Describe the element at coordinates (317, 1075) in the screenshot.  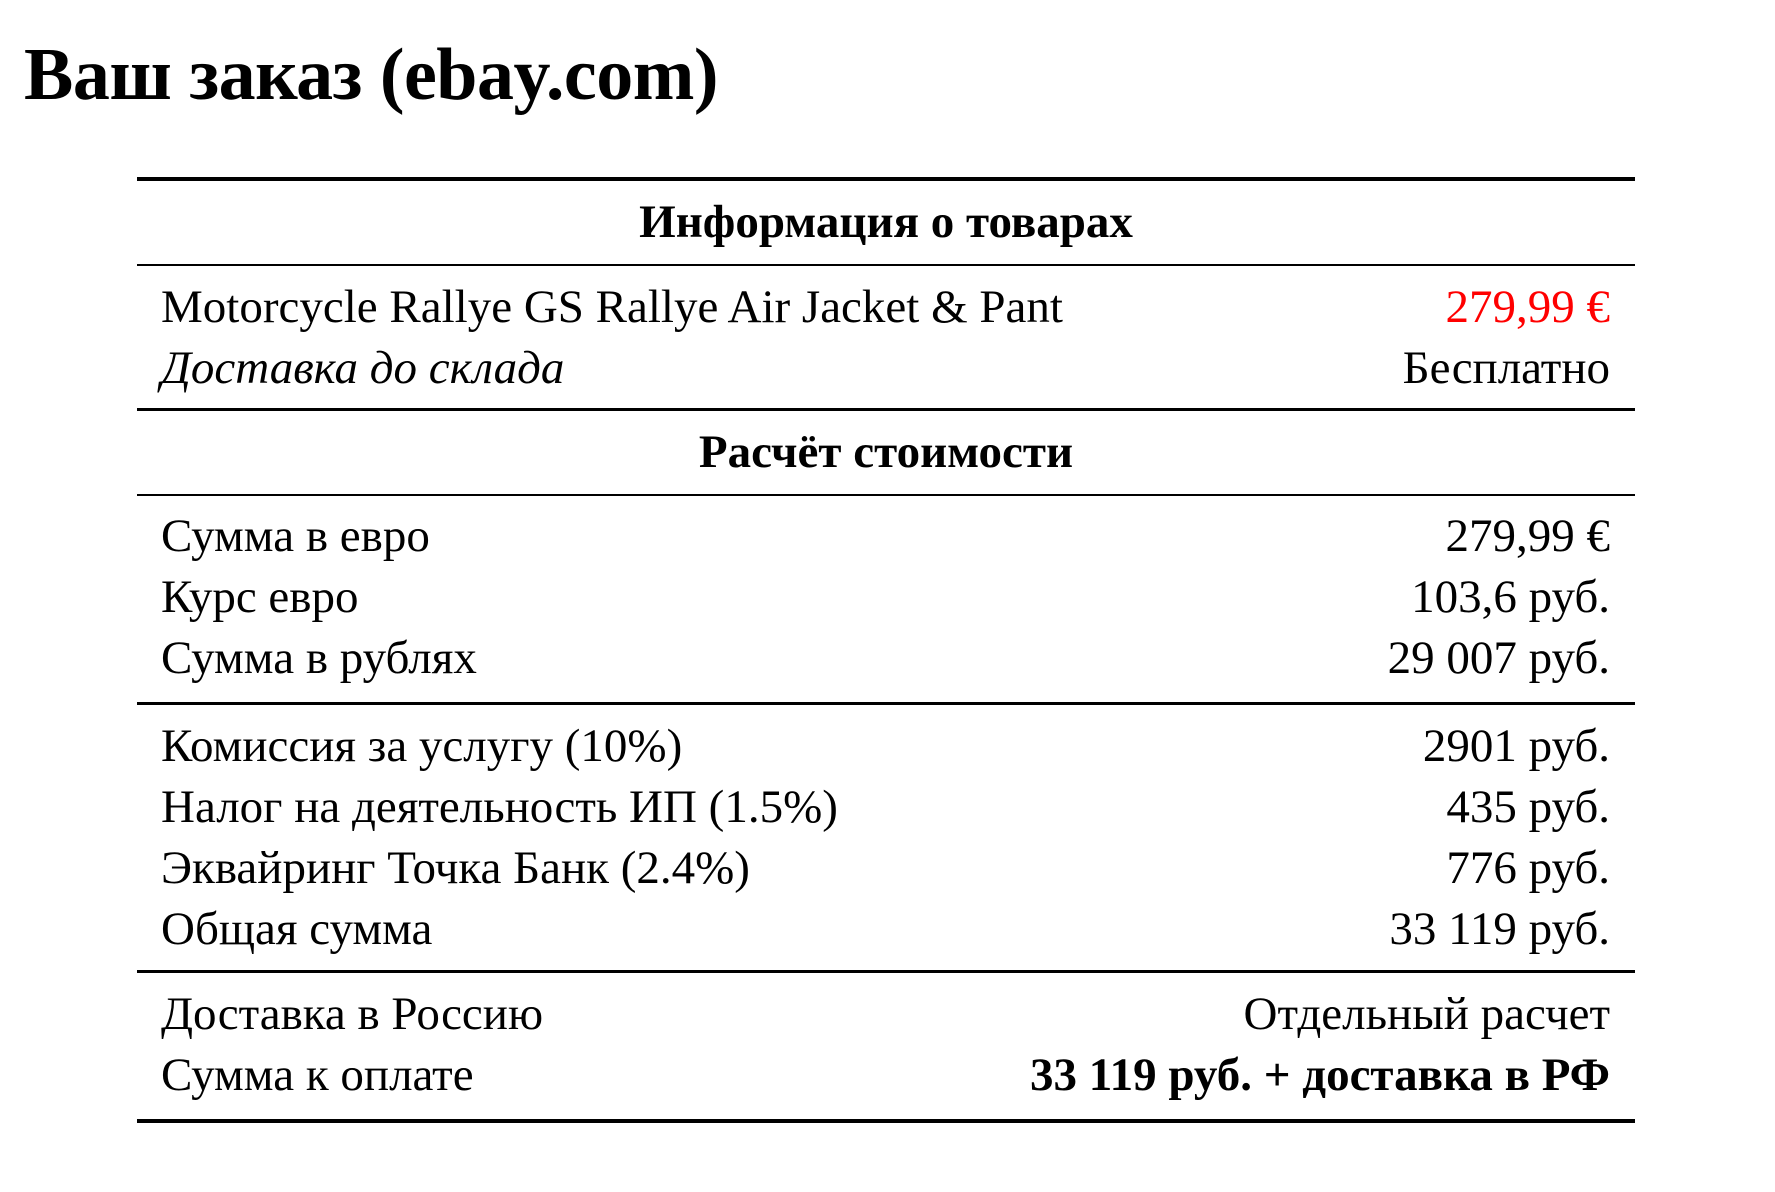
I see `row-label: Сумма к оплате` at that location.